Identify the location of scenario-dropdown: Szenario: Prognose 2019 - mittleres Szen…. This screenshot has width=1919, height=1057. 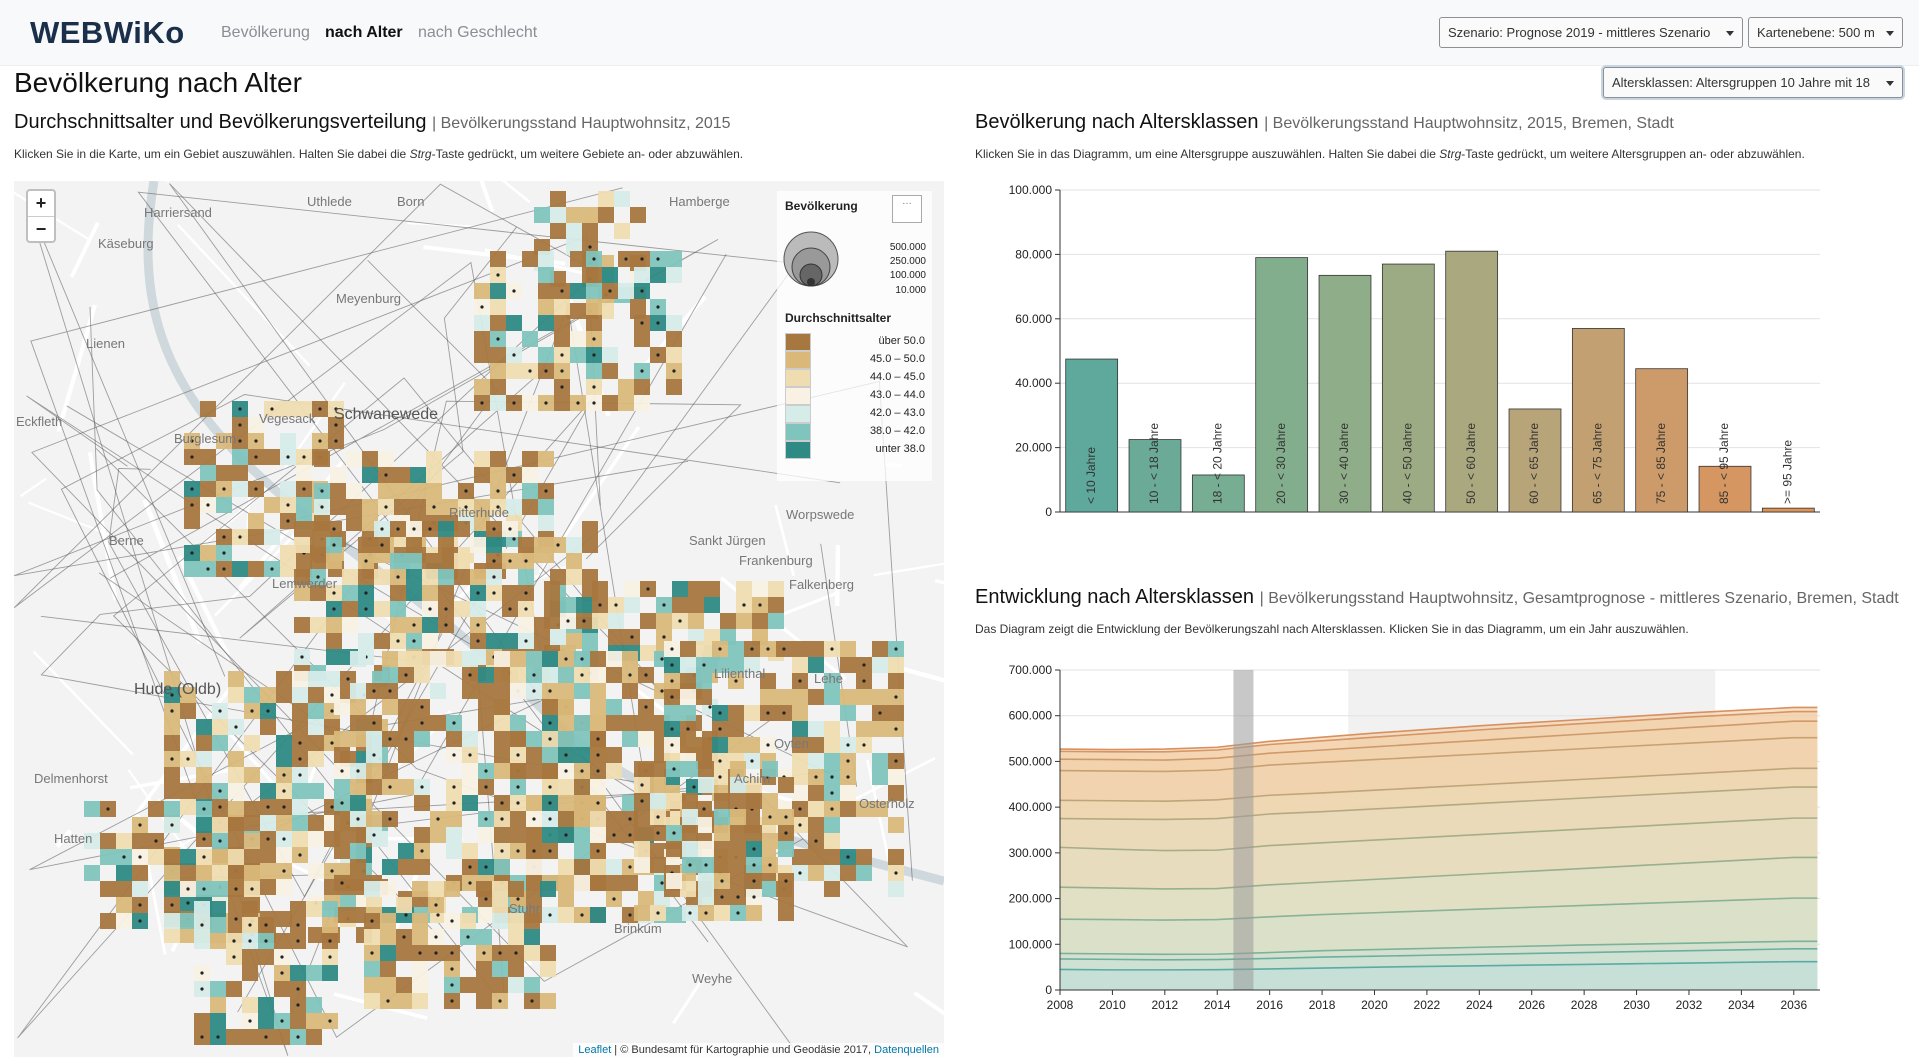
(1591, 32).